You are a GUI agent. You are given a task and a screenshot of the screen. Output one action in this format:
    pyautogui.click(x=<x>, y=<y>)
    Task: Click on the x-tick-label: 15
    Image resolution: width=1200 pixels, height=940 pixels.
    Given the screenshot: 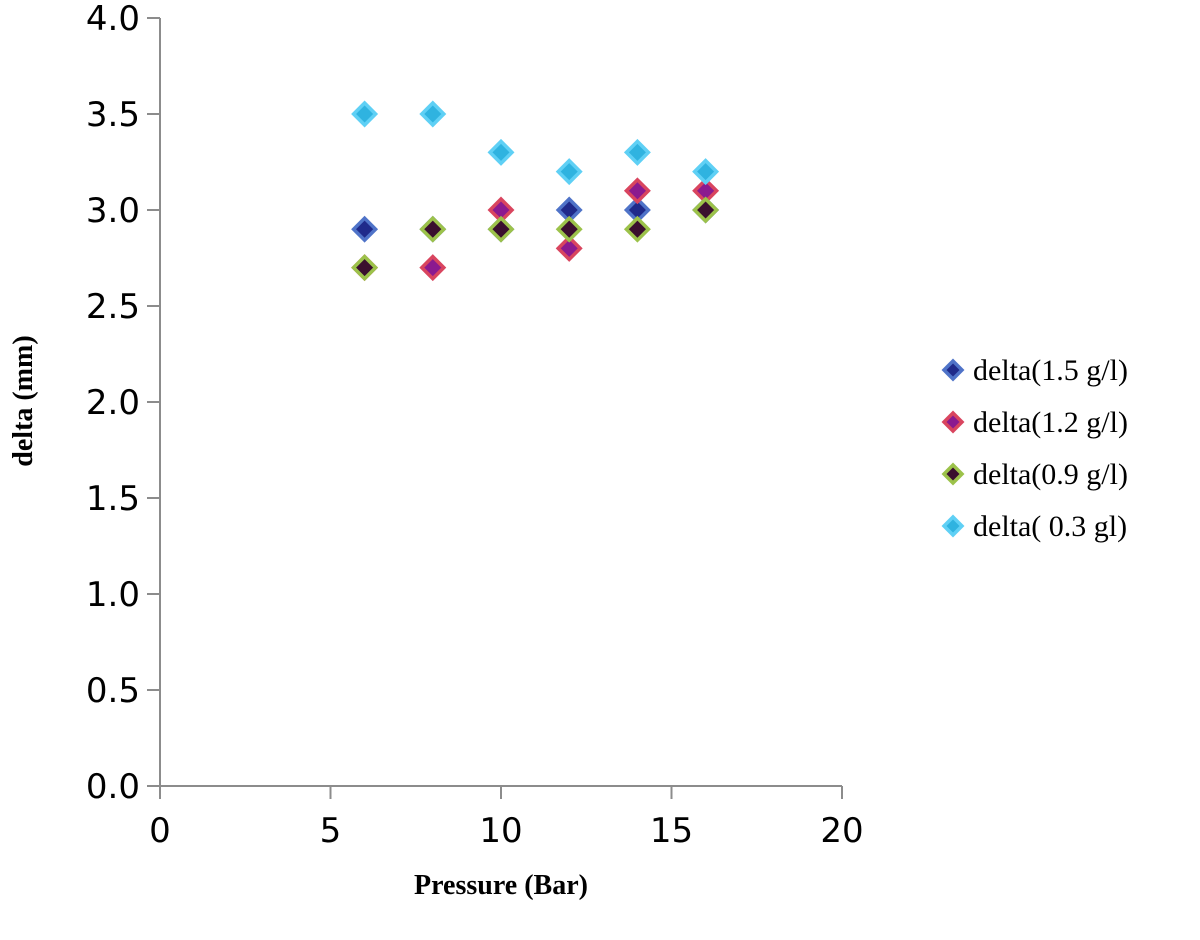 What is the action you would take?
    pyautogui.click(x=671, y=831)
    